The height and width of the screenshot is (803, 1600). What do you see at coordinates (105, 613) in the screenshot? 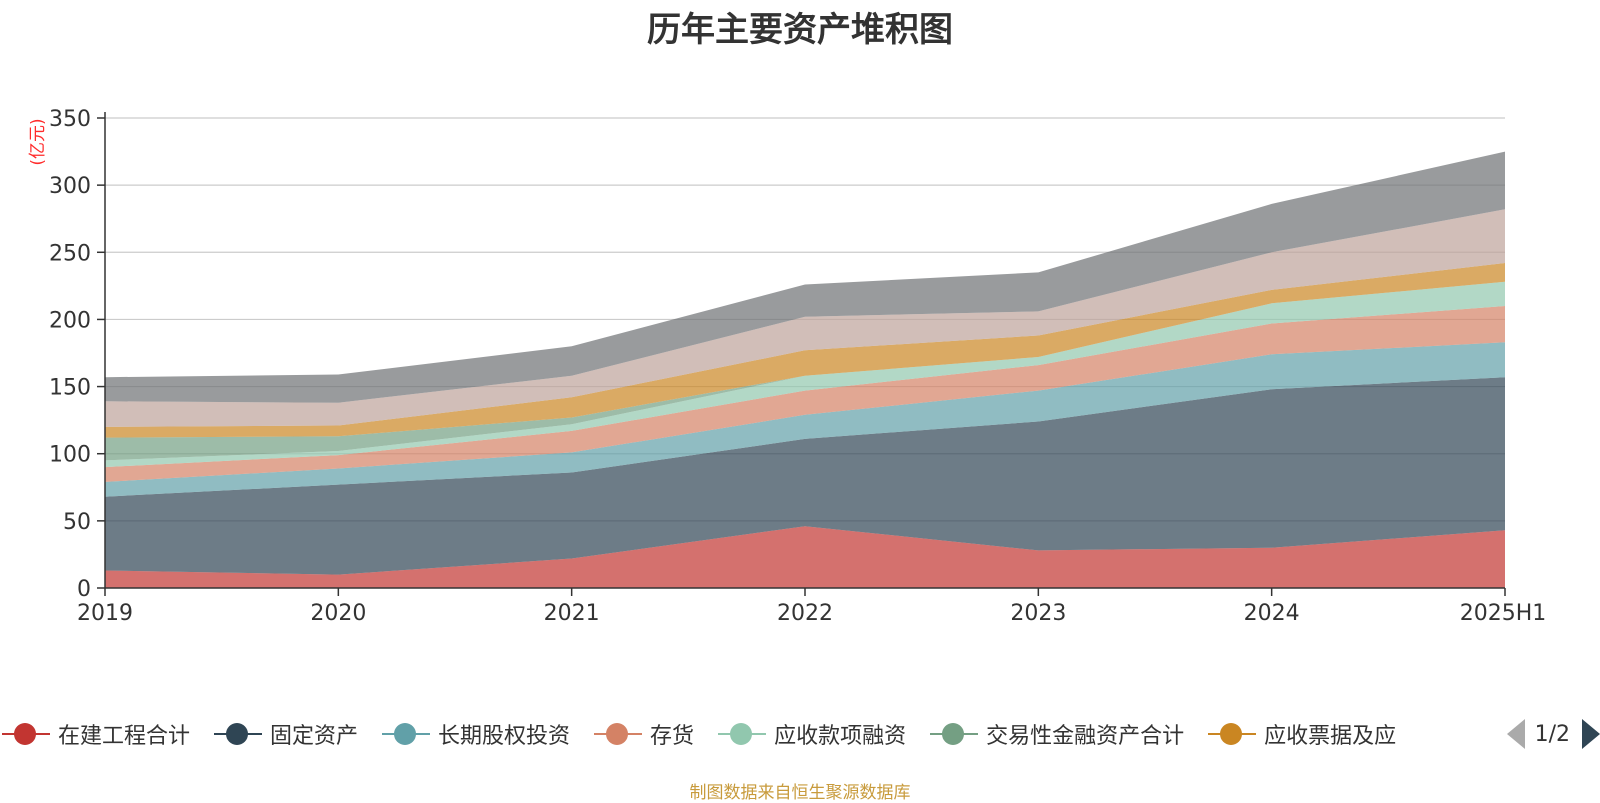
I see `x-tick-label: 2019` at bounding box center [105, 613].